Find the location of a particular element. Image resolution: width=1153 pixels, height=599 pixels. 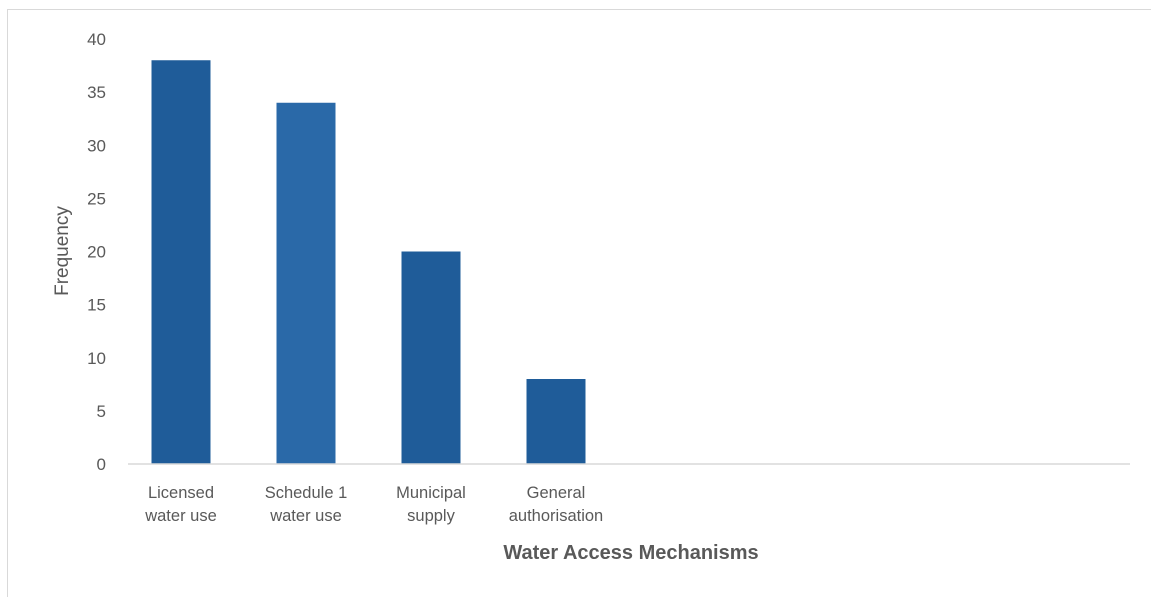

y-tick-label: 35 is located at coordinates (96, 92).